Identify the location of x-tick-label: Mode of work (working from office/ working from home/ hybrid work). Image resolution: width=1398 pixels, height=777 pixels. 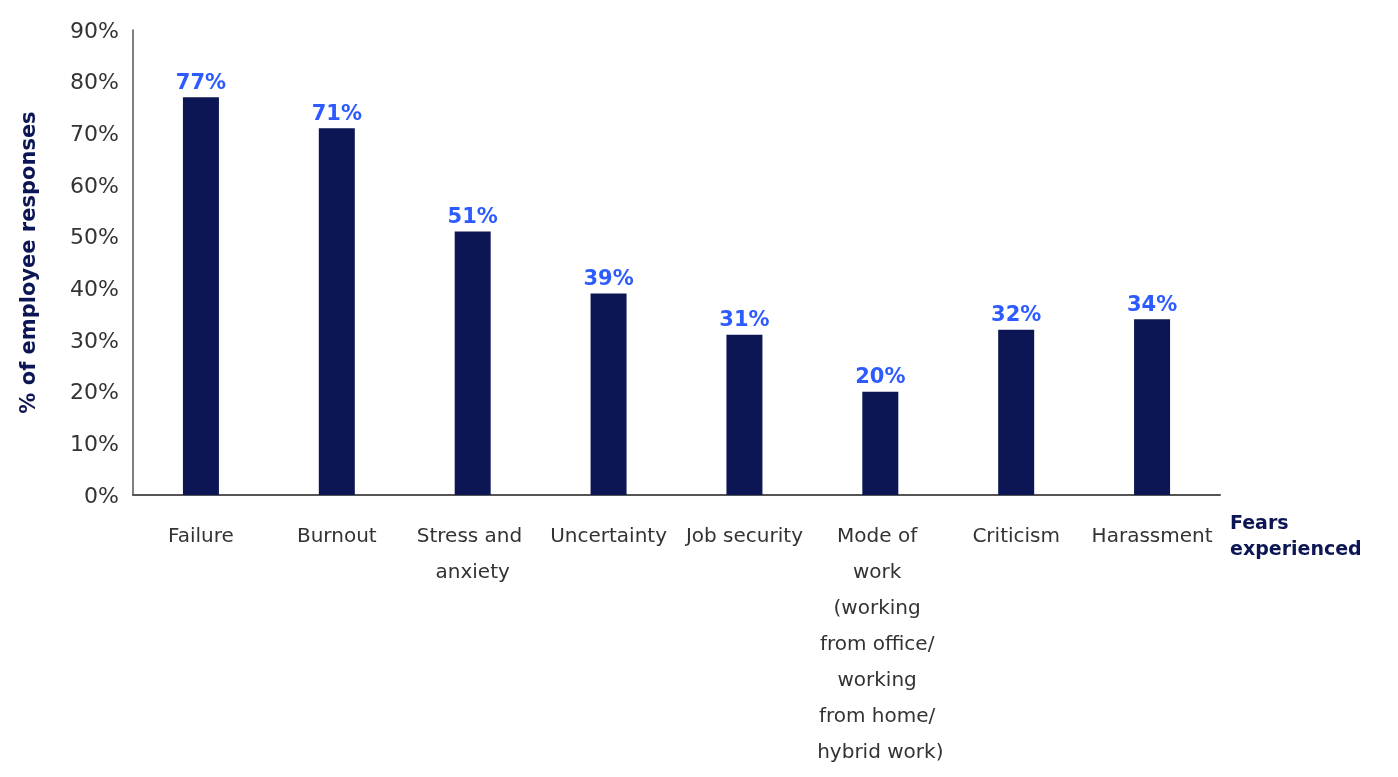
(880, 643).